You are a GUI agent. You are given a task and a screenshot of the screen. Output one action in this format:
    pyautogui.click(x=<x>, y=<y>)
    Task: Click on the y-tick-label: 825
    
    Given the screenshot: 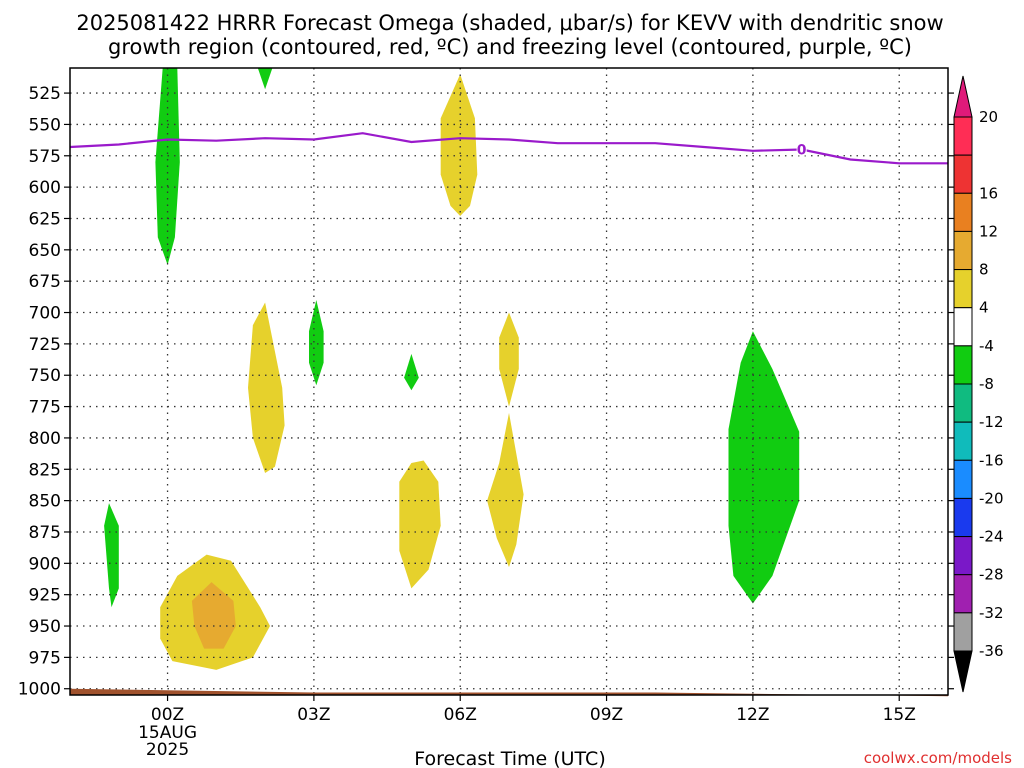 What is the action you would take?
    pyautogui.click(x=45, y=470)
    